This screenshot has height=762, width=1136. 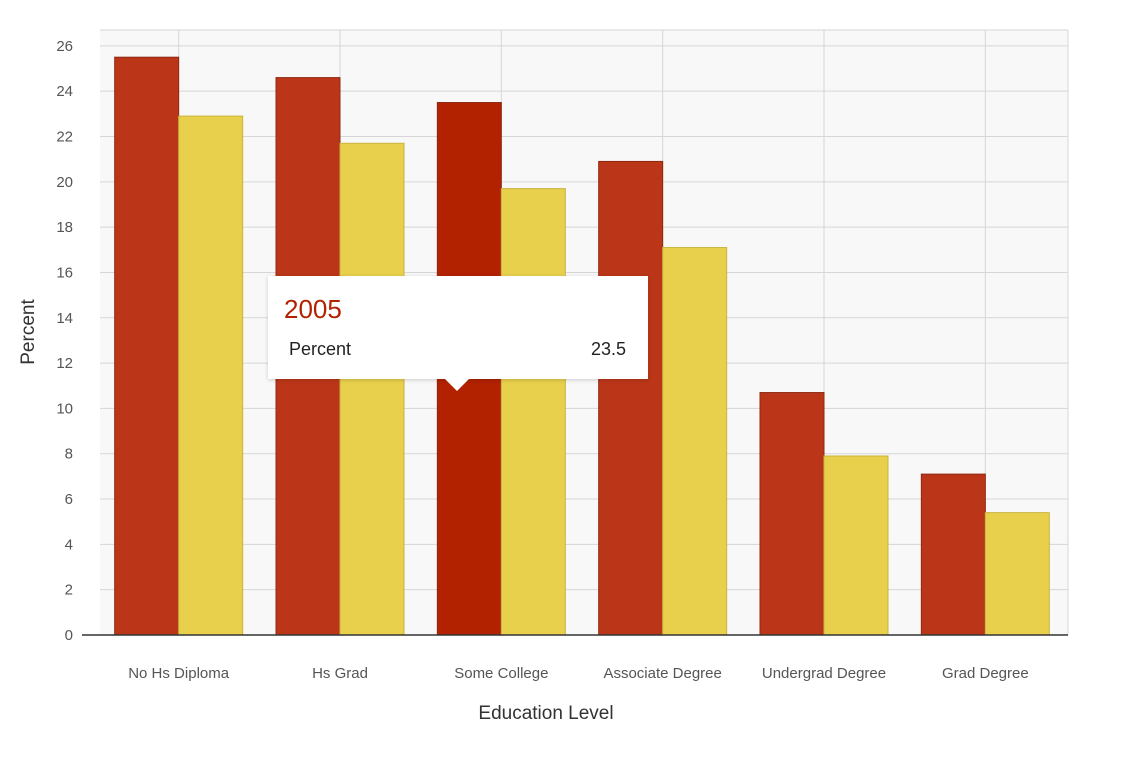 I want to click on x-tick-label: Associate Degree, so click(x=662, y=673).